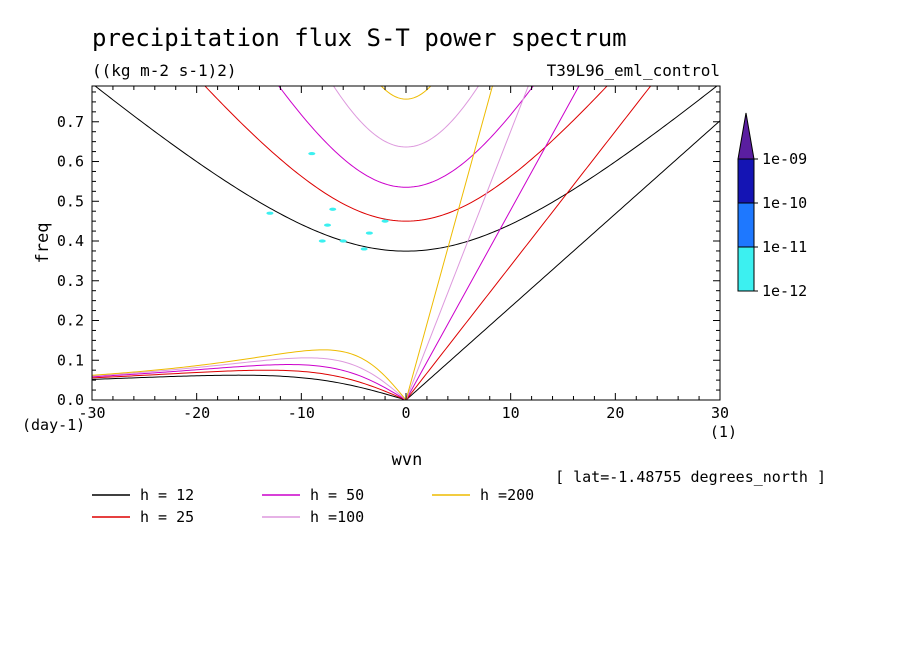 The image size is (904, 658). Describe the element at coordinates (70, 201) in the screenshot. I see `y-tick-label: 0.5` at that location.